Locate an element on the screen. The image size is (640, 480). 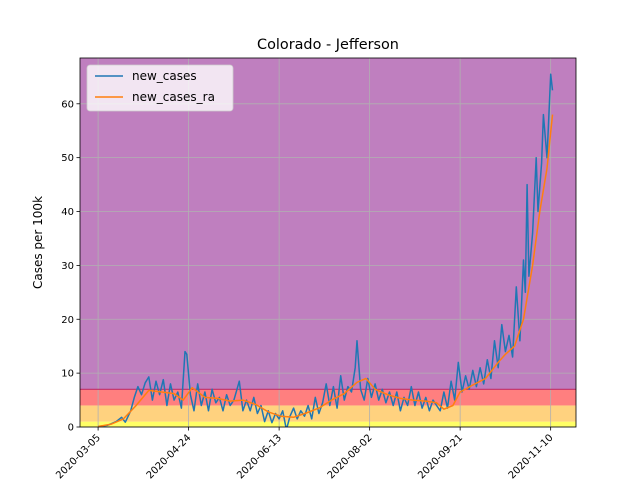
y-tick-label-4: 40 is located at coordinates (67, 212).